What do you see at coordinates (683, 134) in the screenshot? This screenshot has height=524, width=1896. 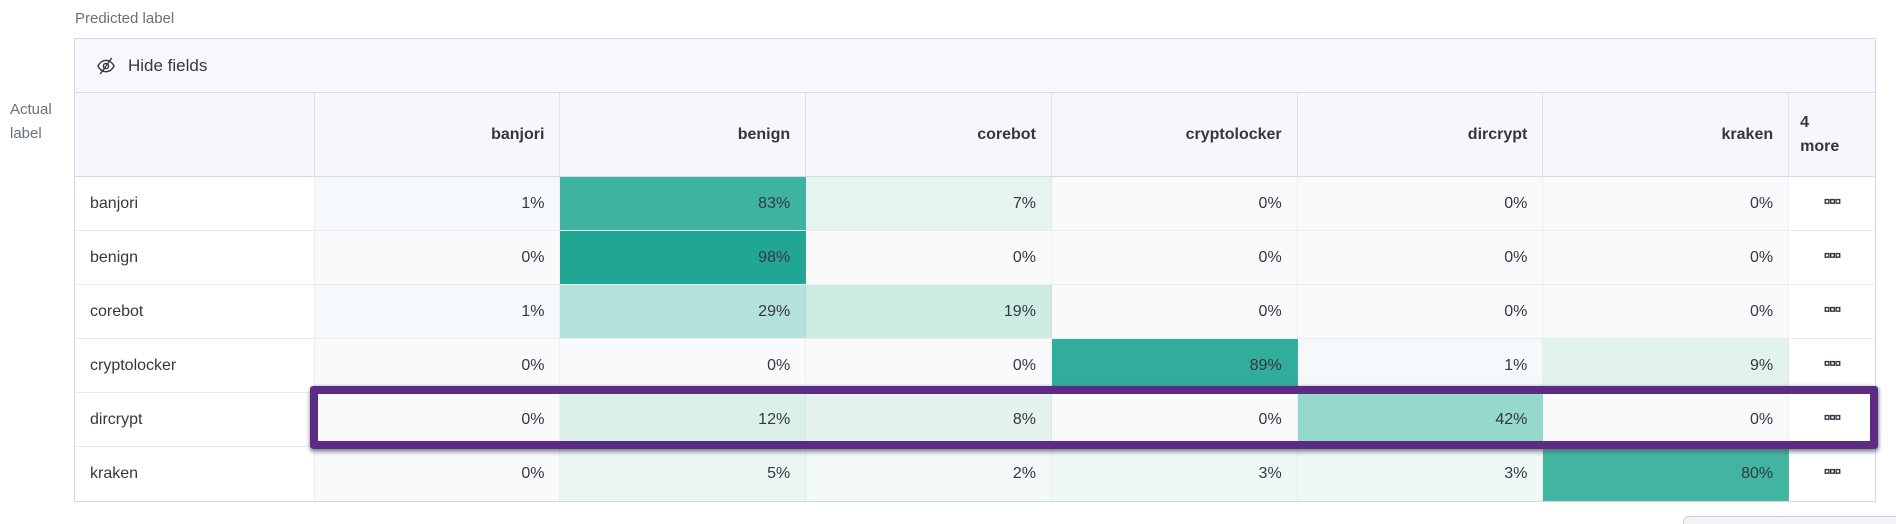 I see `column-header-benign: benign` at bounding box center [683, 134].